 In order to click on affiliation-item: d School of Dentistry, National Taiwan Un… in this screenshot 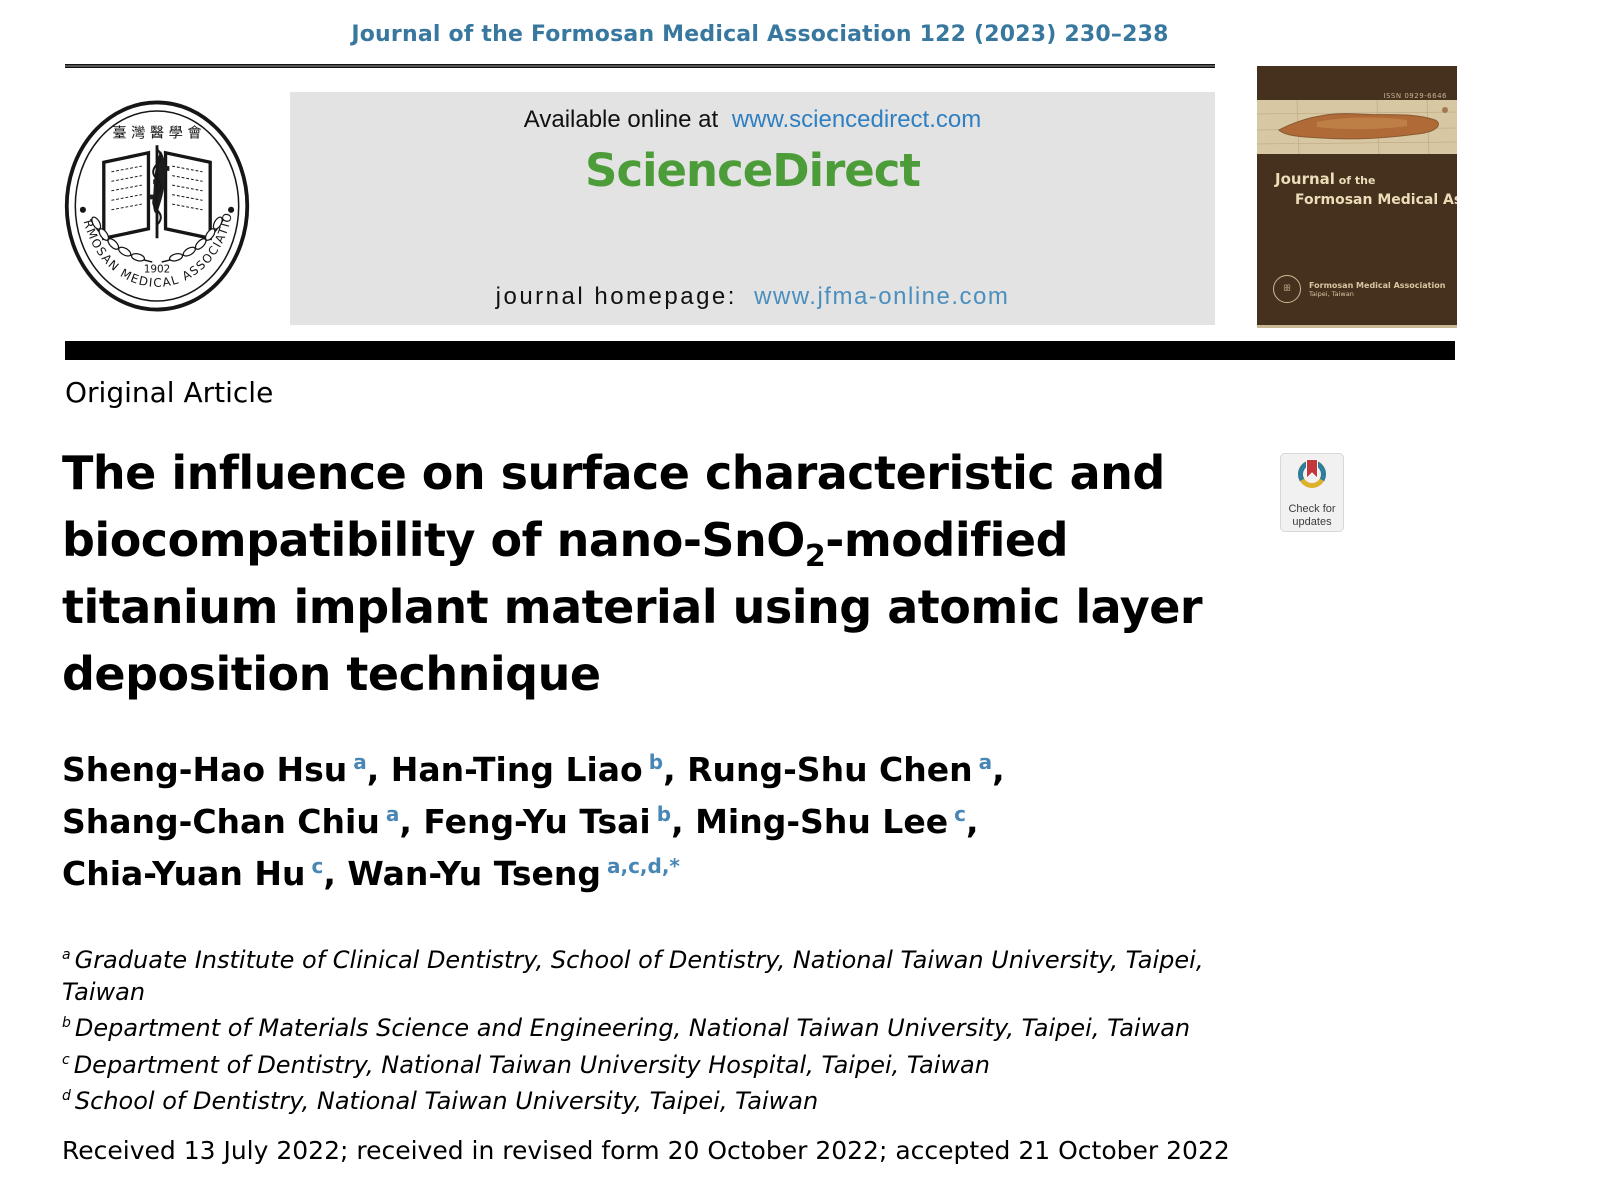, I will do `click(440, 1101)`.